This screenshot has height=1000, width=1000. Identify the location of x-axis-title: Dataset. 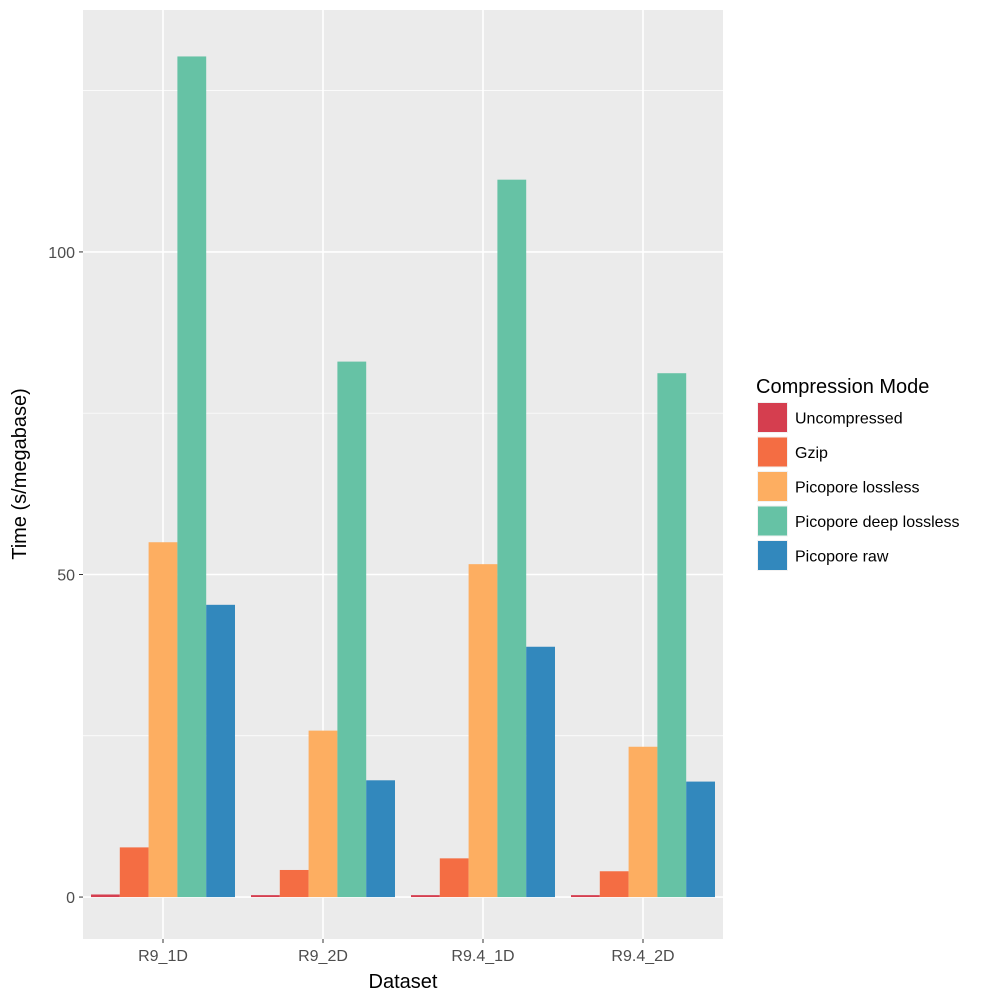
(403, 982).